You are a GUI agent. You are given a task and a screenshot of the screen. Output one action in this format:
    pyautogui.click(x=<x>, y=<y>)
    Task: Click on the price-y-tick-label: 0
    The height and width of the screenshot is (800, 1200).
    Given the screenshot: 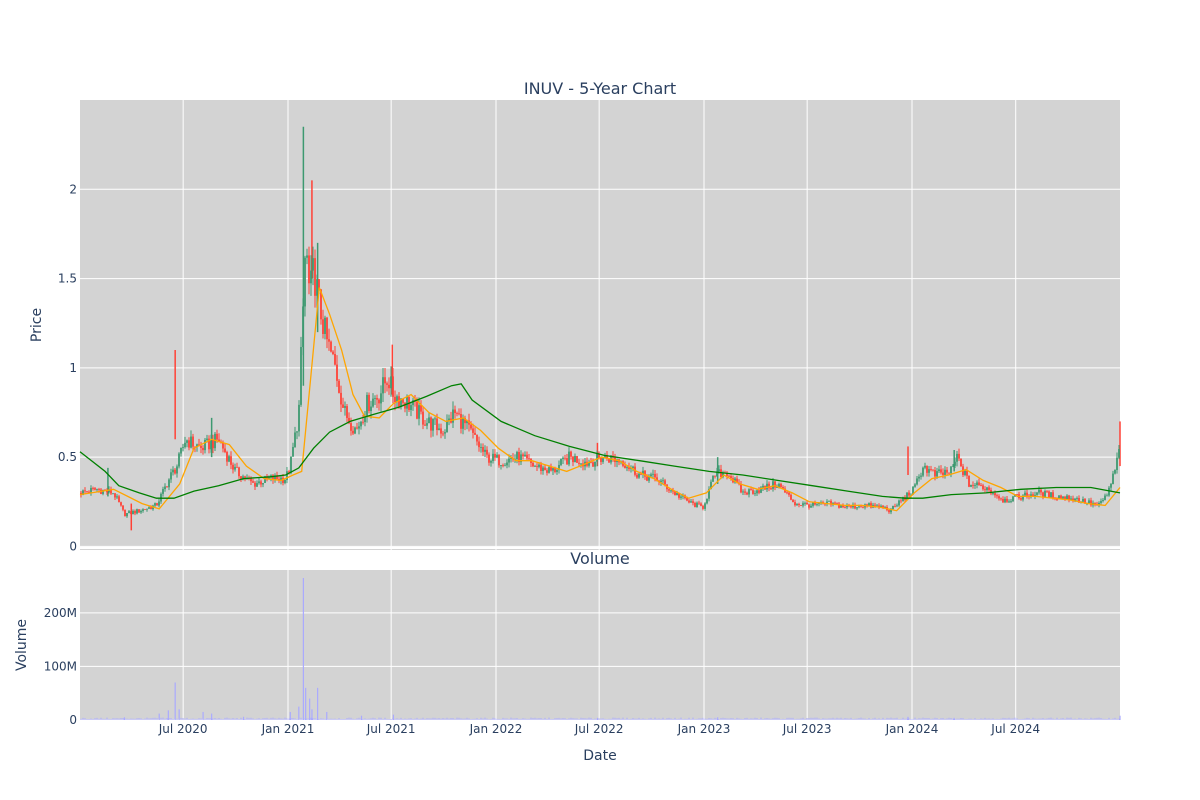 What is the action you would take?
    pyautogui.click(x=73, y=546)
    